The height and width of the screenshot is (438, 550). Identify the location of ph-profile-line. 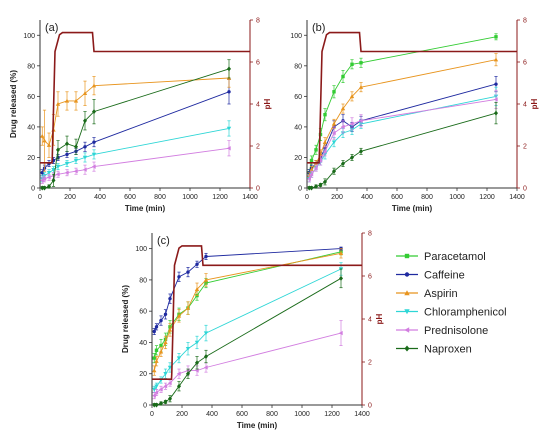
(412, 97).